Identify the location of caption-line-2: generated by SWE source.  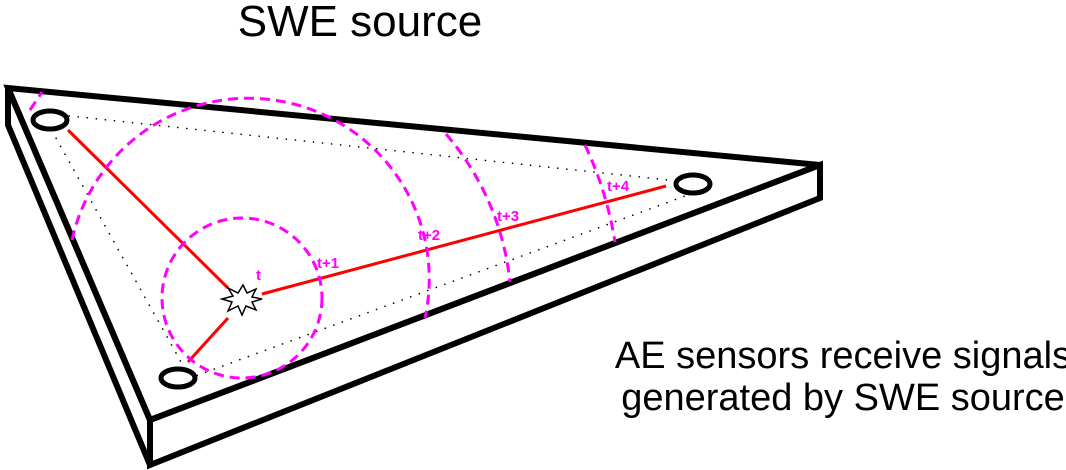
(843, 398).